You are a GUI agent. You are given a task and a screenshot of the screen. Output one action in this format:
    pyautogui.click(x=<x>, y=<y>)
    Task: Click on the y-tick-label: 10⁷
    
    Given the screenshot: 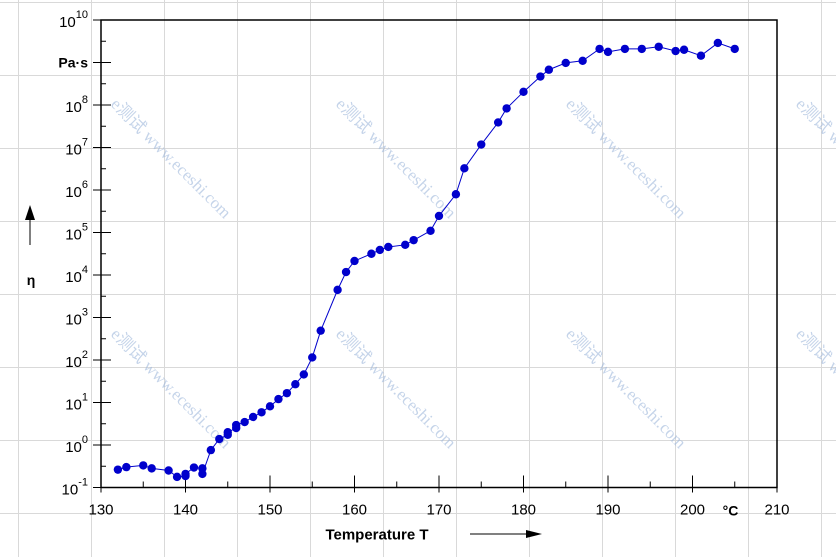 What is the action you would take?
    pyautogui.click(x=76, y=148)
    